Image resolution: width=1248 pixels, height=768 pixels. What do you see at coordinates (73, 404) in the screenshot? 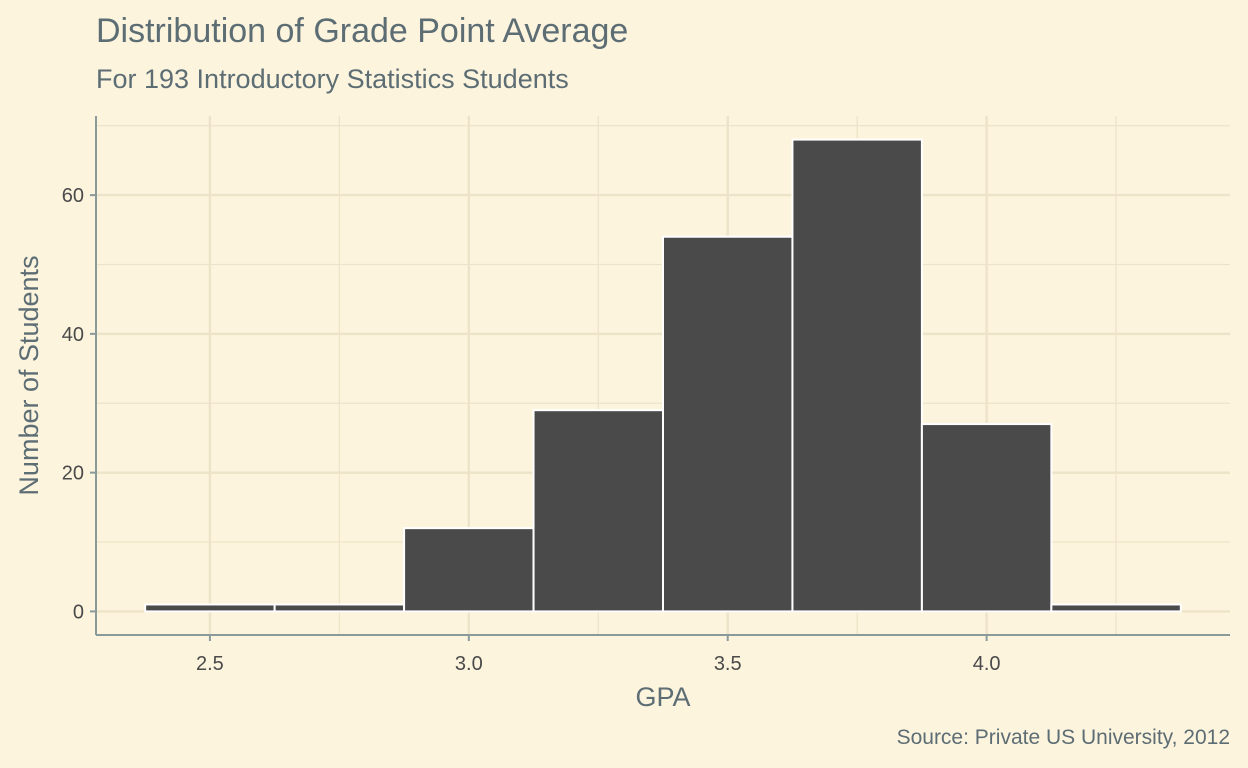
I see `y-tick-labels: 0 20 40 60` at bounding box center [73, 404].